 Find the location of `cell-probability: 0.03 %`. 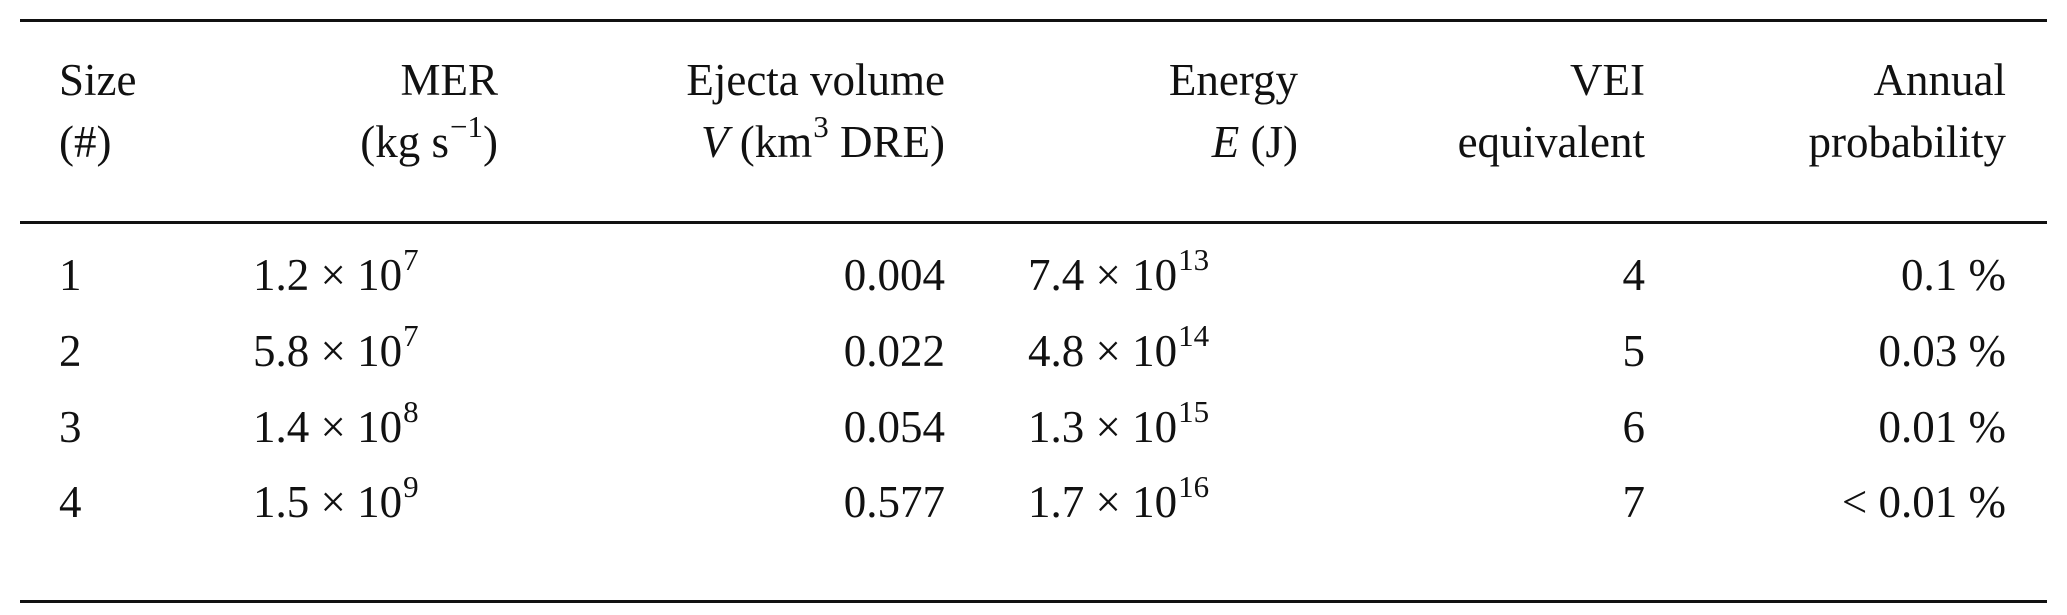

cell-probability: 0.03 % is located at coordinates (1942, 351).